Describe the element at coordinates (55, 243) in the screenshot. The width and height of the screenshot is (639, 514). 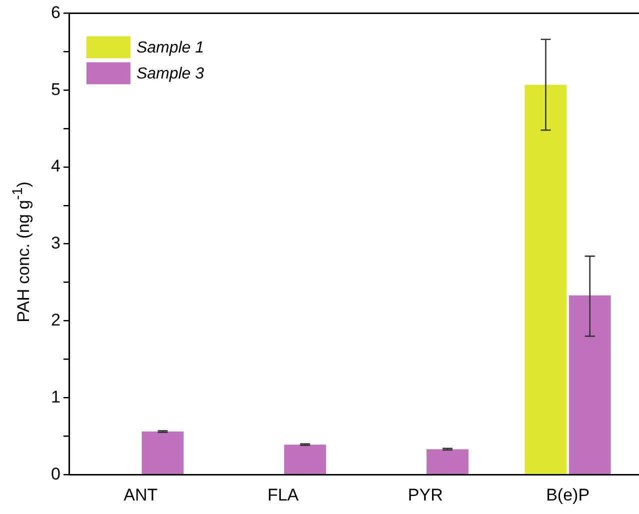
I see `y-tick-label: 3` at that location.